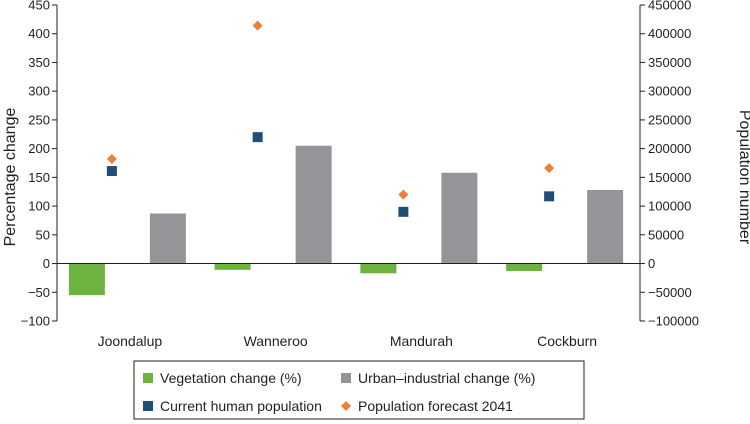 This screenshot has height=424, width=750. Describe the element at coordinates (241, 406) in the screenshot. I see `legend-label: Current human population` at that location.